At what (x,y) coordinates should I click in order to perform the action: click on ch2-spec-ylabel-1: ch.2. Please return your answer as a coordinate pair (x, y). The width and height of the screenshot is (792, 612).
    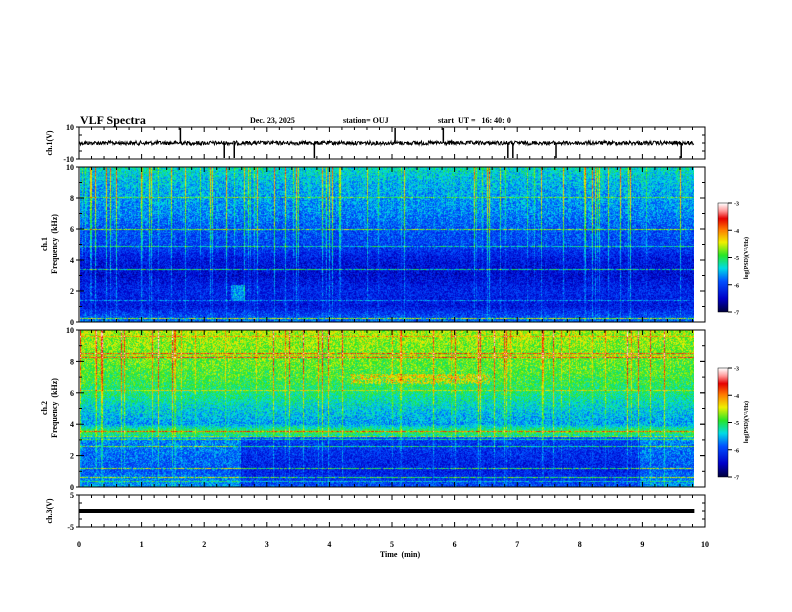
    Looking at the image, I should click on (44, 408).